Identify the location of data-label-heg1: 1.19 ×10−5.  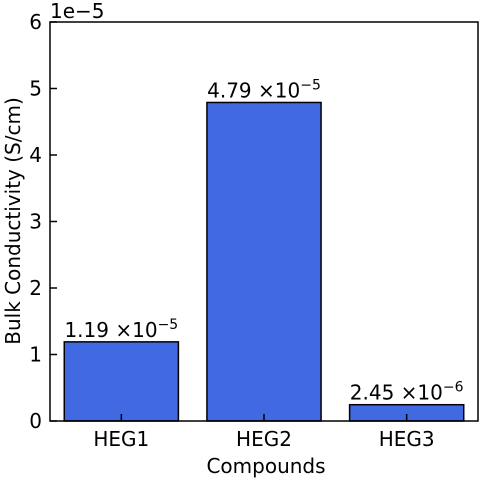
(121, 329).